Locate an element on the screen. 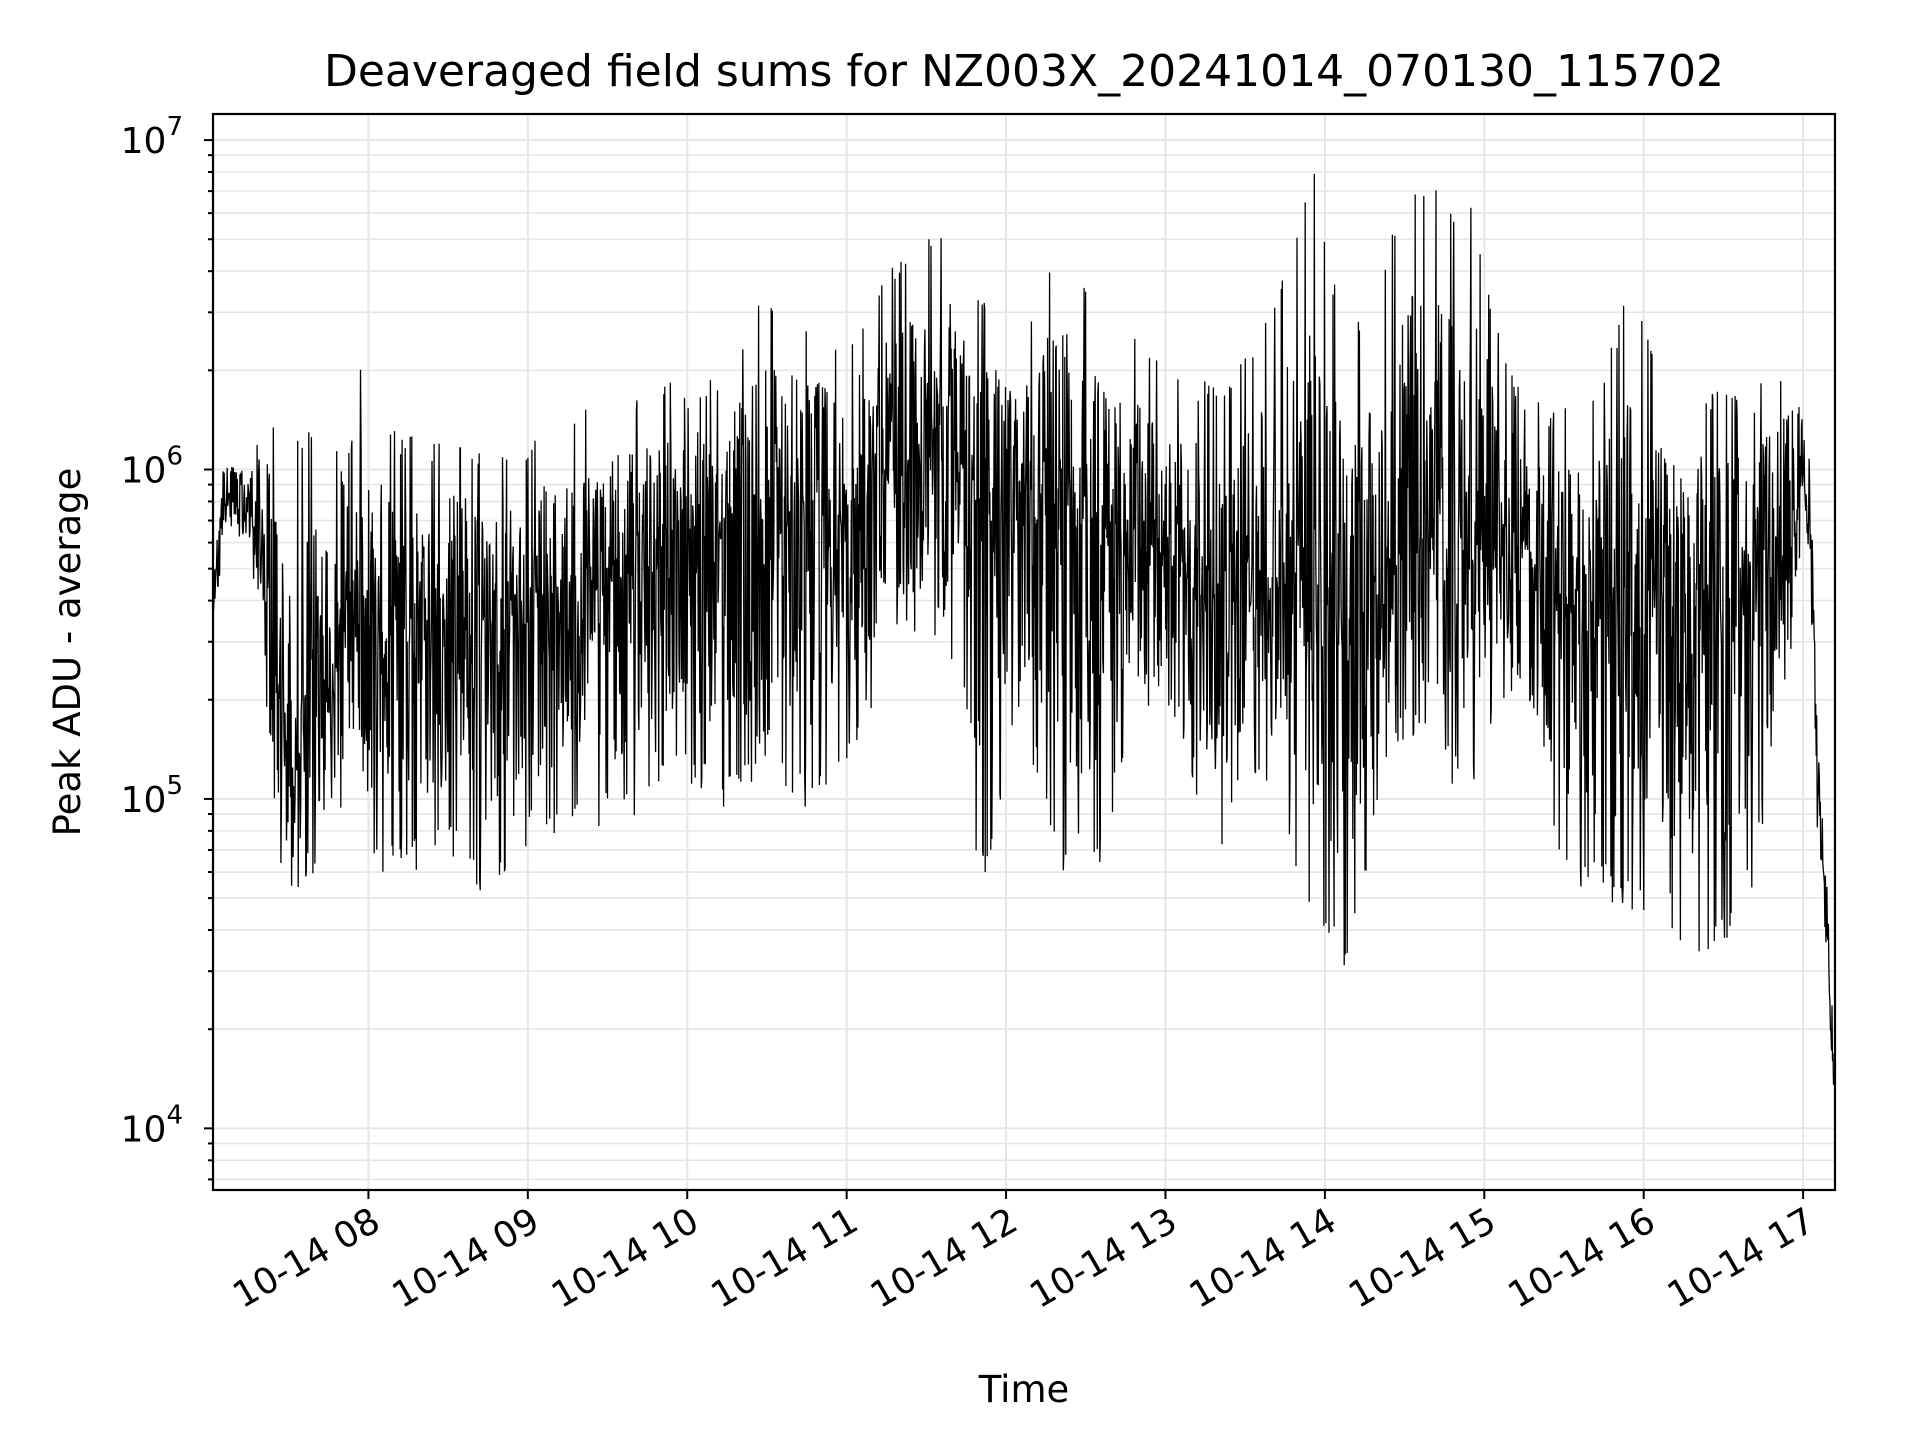 The height and width of the screenshot is (1440, 1920). y-tick-label: 10⁴ is located at coordinates (152, 1125).